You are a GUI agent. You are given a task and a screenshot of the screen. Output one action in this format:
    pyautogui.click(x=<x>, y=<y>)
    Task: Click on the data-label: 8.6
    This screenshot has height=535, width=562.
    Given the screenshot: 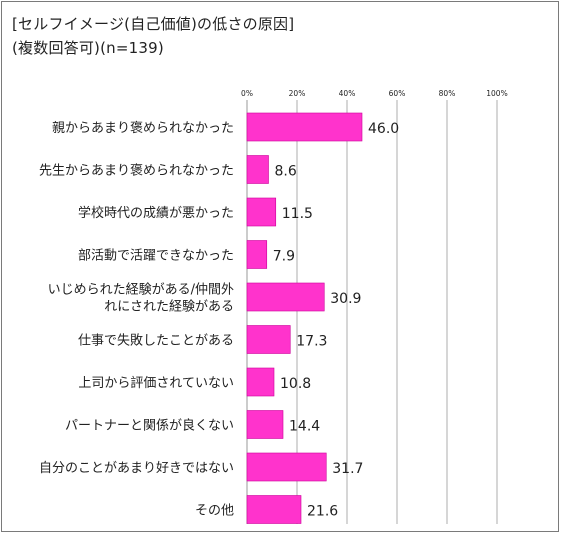 What is the action you would take?
    pyautogui.click(x=286, y=172)
    